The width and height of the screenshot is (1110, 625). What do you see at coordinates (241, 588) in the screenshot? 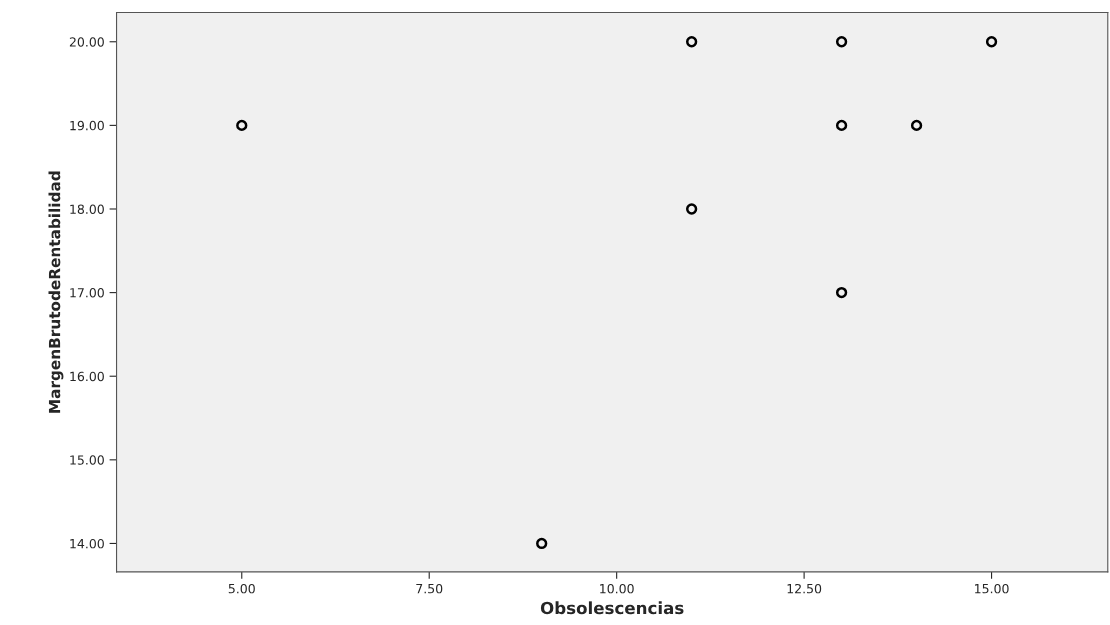
I see `x-tick-label: 5.00` at bounding box center [241, 588].